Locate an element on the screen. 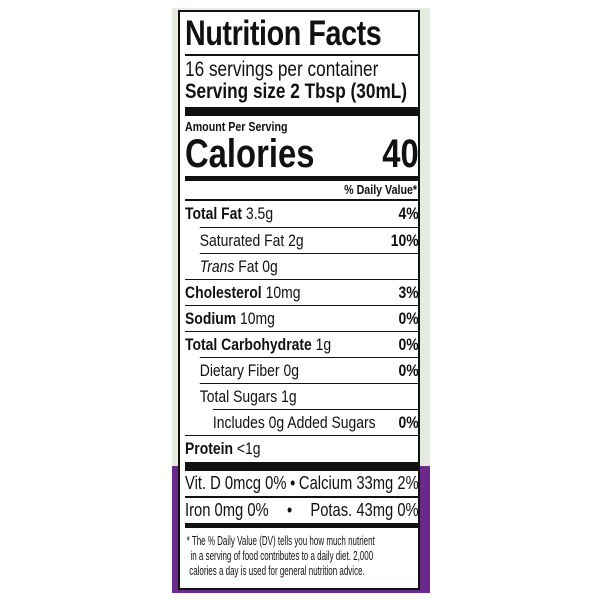  vitamin-left: Iron 0mg 0% is located at coordinates (227, 510).